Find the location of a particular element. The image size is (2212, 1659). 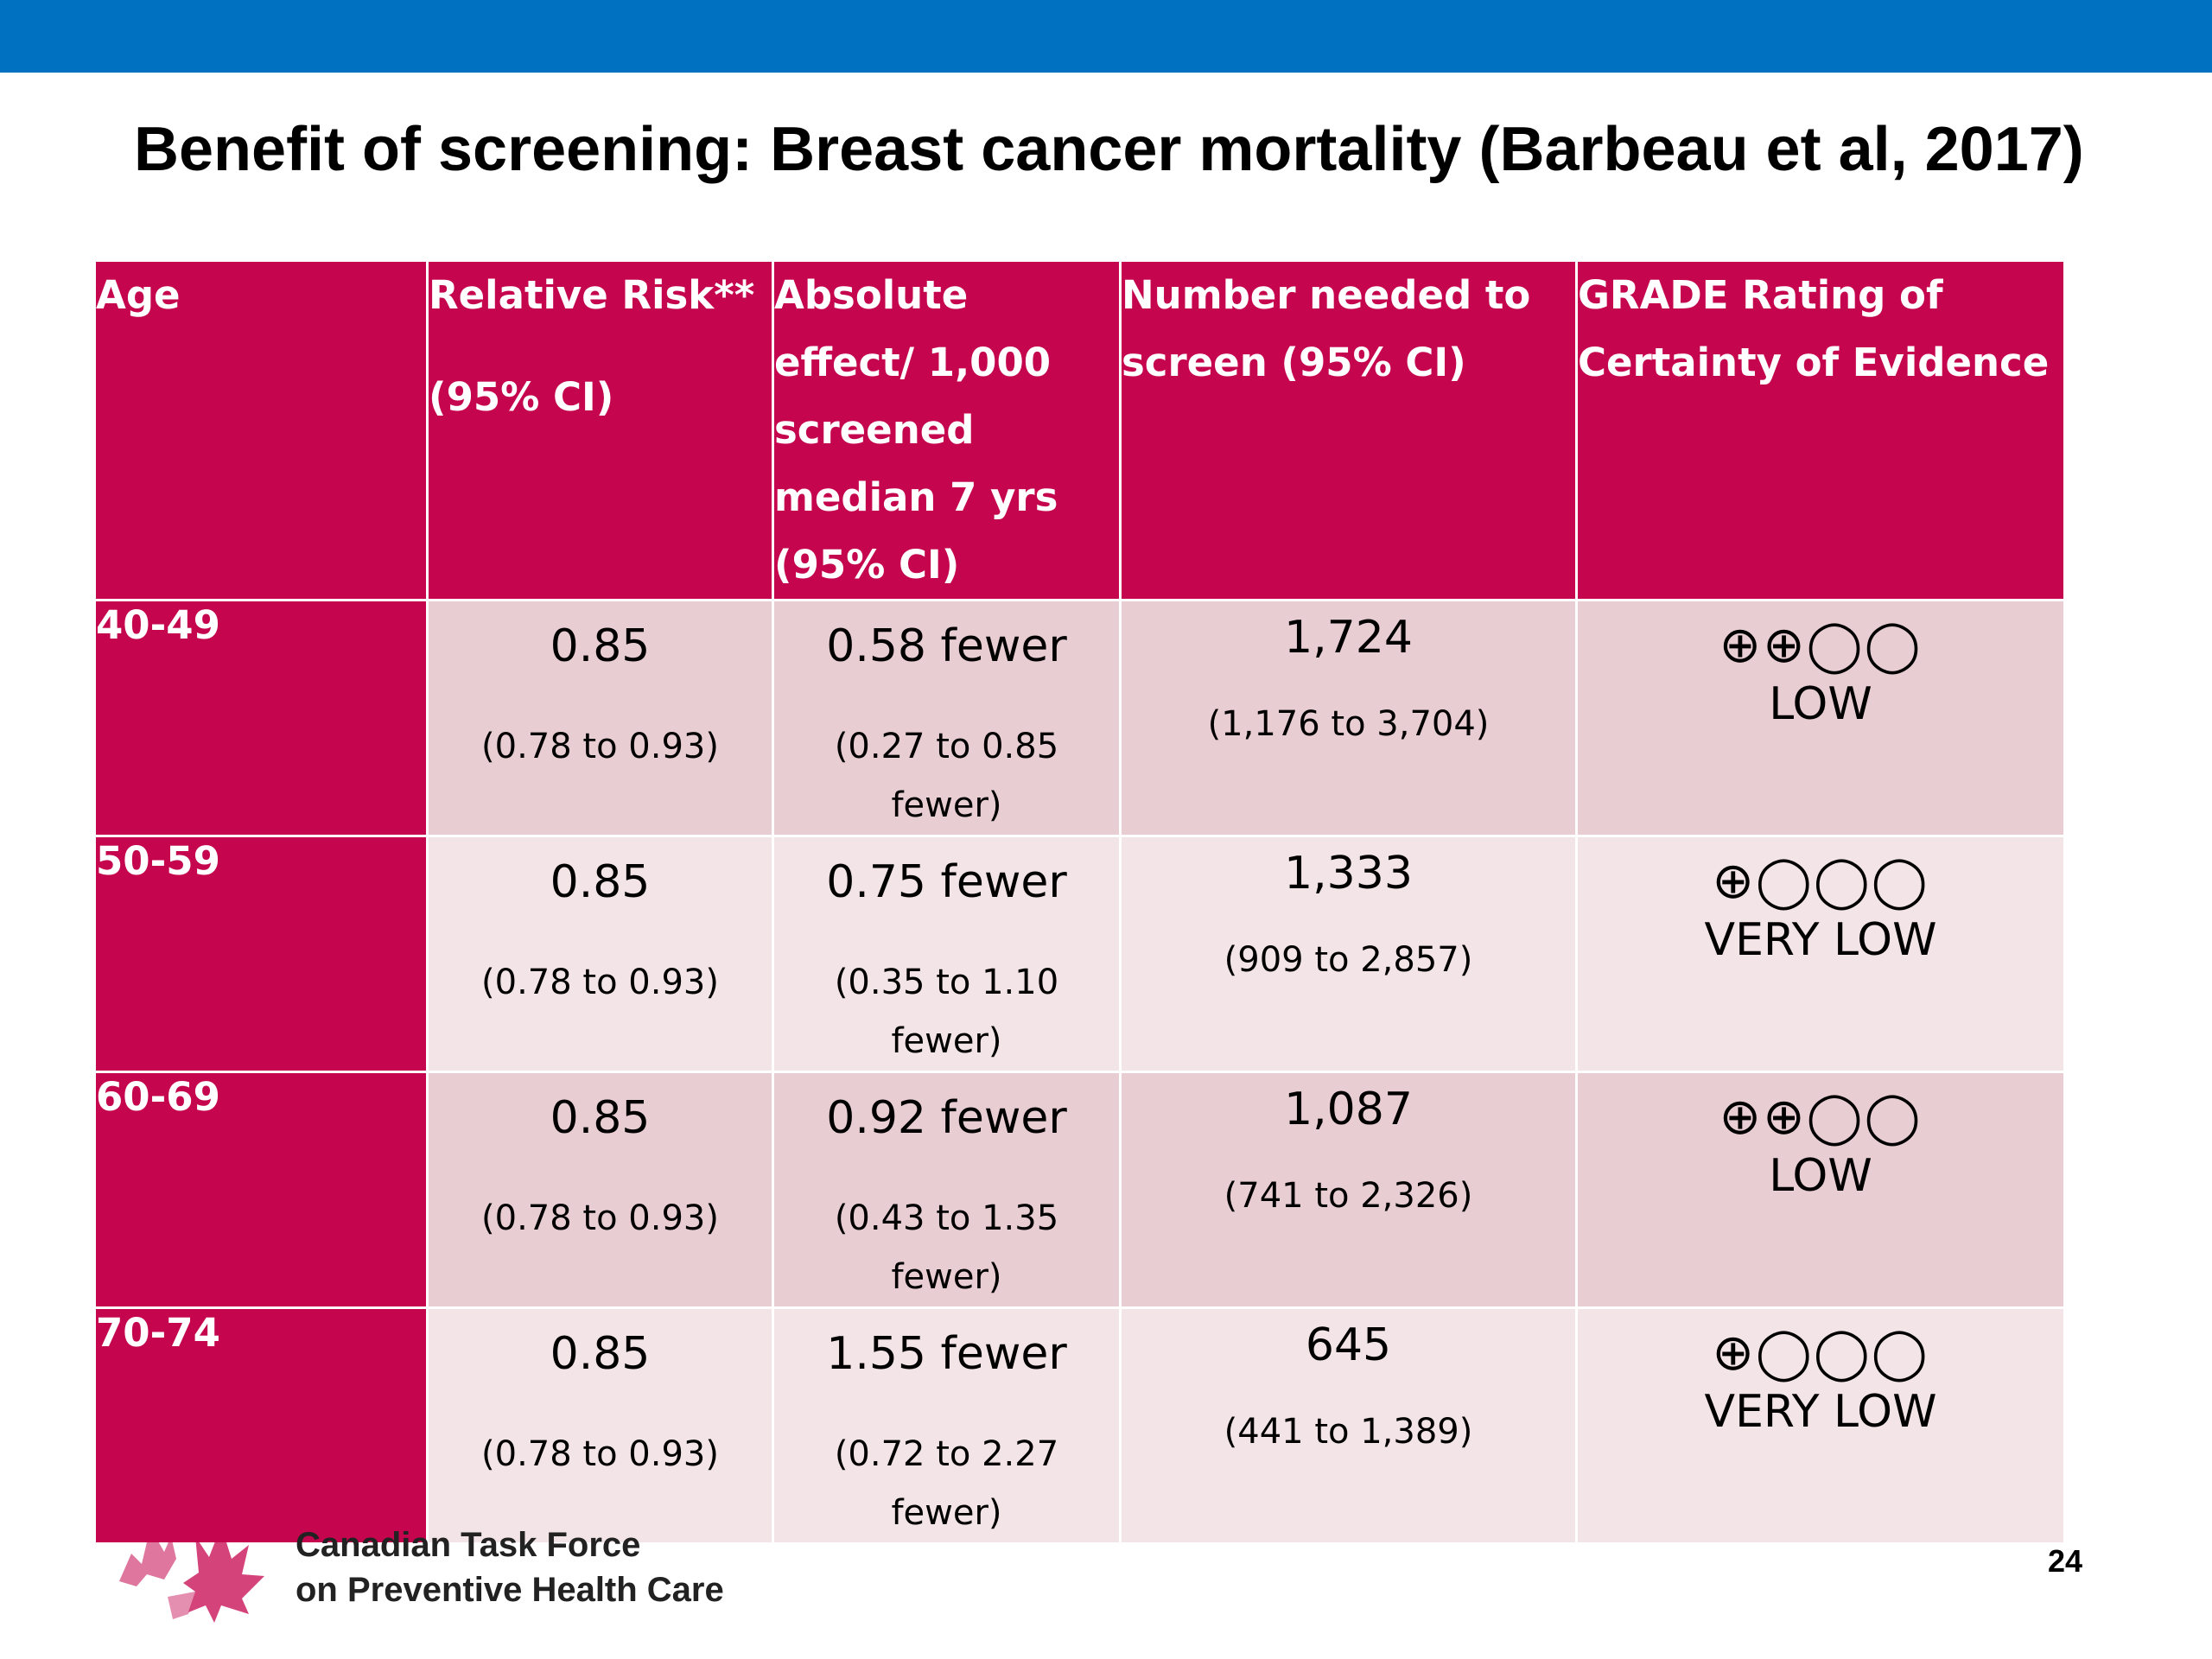

age-cell: 50-59 is located at coordinates (261, 954).